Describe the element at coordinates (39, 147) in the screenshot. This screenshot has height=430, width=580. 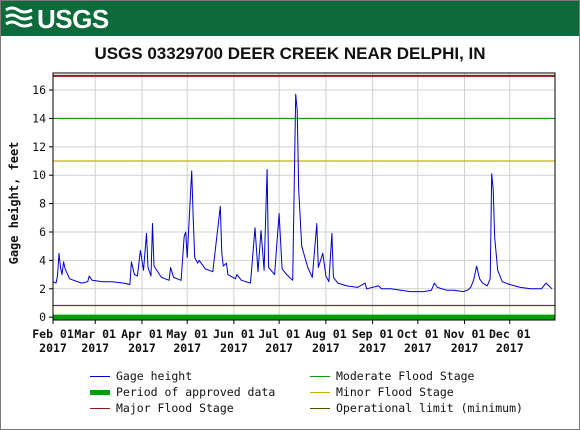
I see `y-tick-label: 12` at that location.